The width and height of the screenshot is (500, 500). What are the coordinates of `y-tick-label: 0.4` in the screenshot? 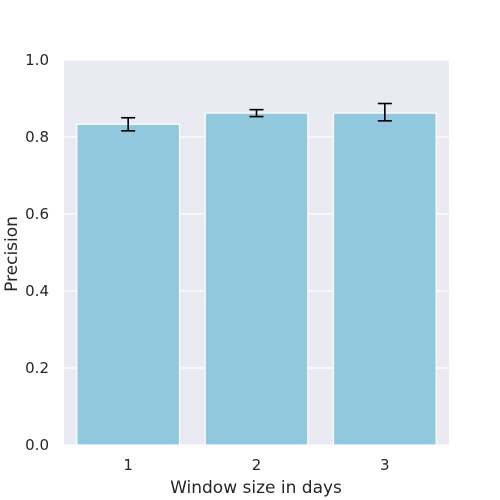 It's located at (37, 291).